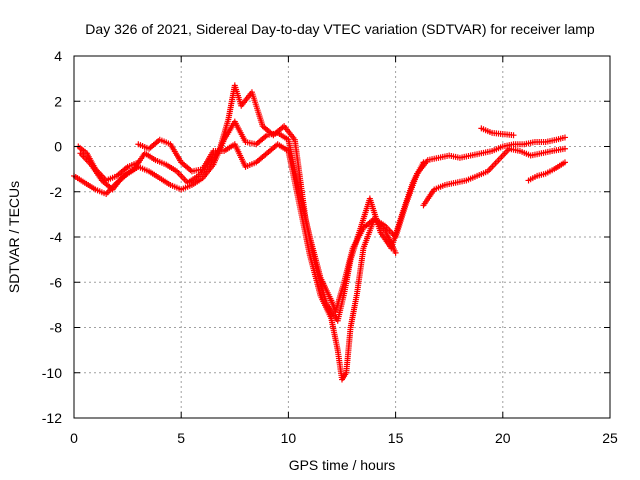 The height and width of the screenshot is (480, 640). Describe the element at coordinates (108, 163) in the screenshot. I see `series-track-G` at that location.